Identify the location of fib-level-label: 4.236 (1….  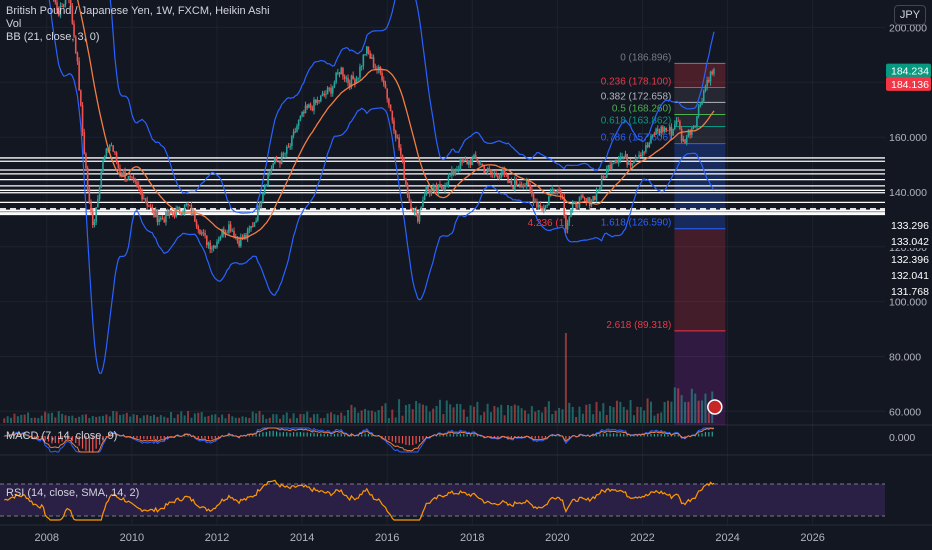
(551, 223).